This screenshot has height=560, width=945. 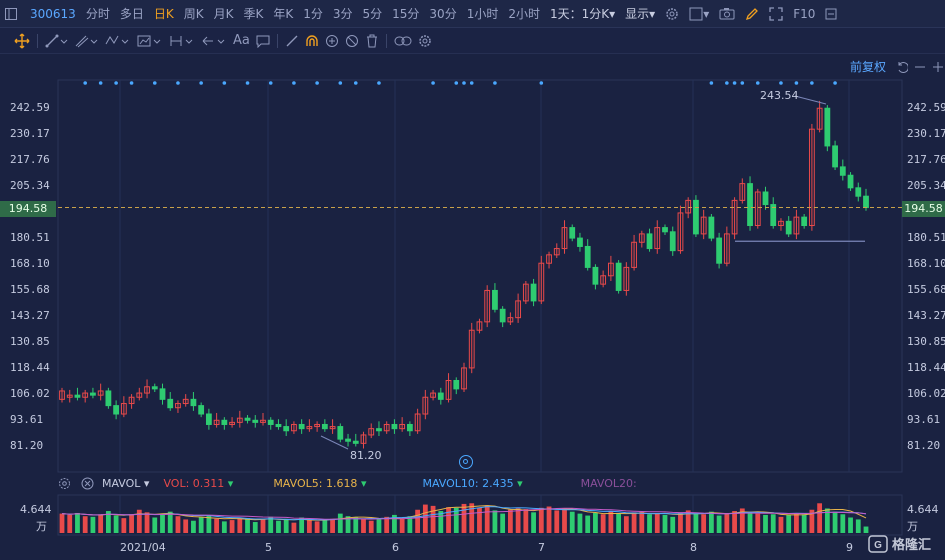 What do you see at coordinates (926, 289) in the screenshot?
I see `price-tick-right: 155.68` at bounding box center [926, 289].